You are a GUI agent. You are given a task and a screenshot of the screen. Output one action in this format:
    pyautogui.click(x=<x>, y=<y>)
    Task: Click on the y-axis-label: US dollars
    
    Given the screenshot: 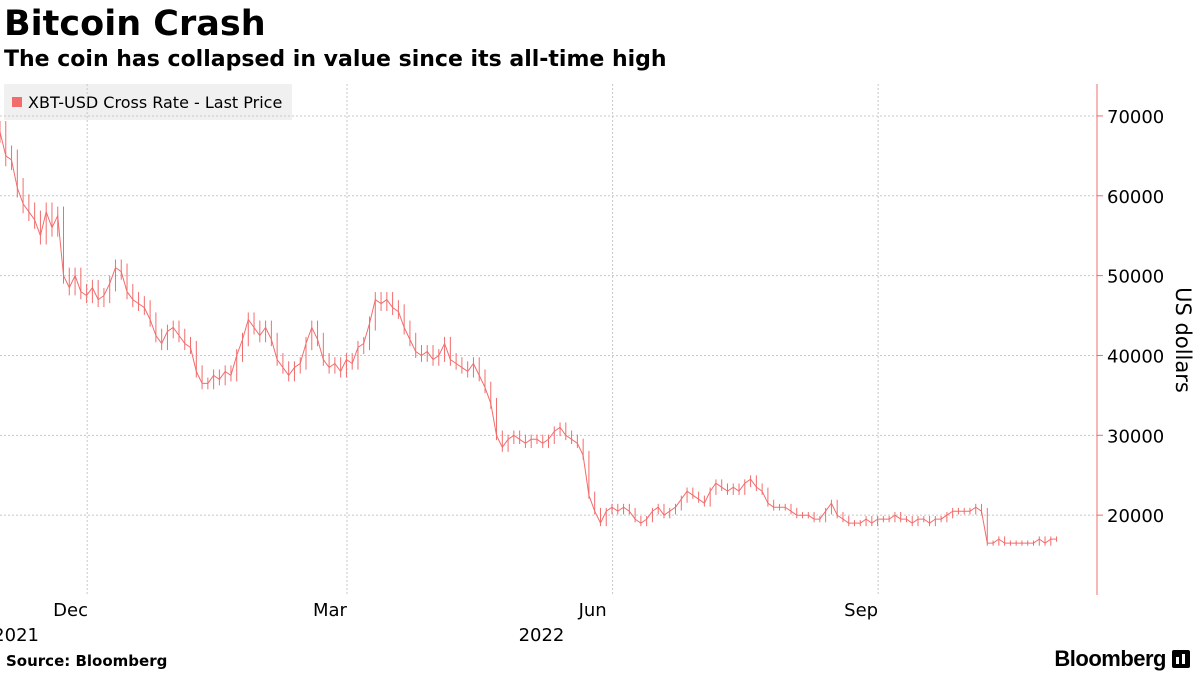 What is the action you would take?
    pyautogui.click(x=1183, y=340)
    